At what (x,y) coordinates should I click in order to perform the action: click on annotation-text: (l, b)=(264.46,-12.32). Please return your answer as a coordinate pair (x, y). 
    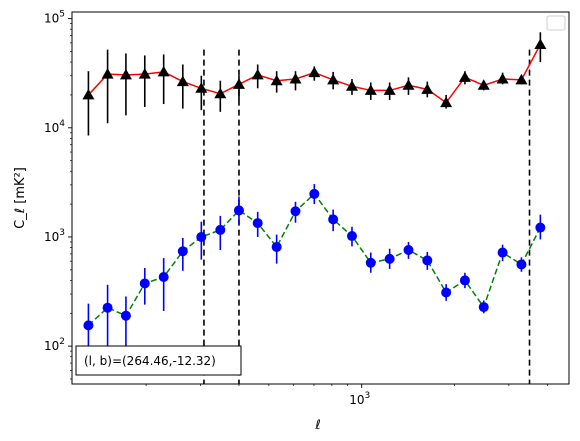
    Looking at the image, I should click on (150, 361).